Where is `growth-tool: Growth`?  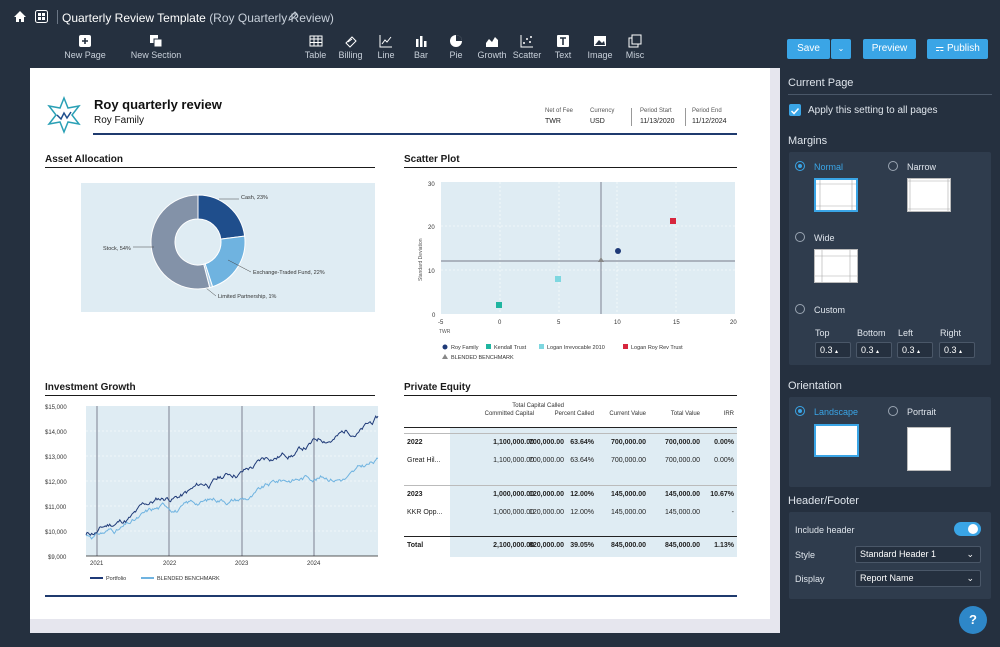
growth-tool: Growth is located at coordinates (492, 47).